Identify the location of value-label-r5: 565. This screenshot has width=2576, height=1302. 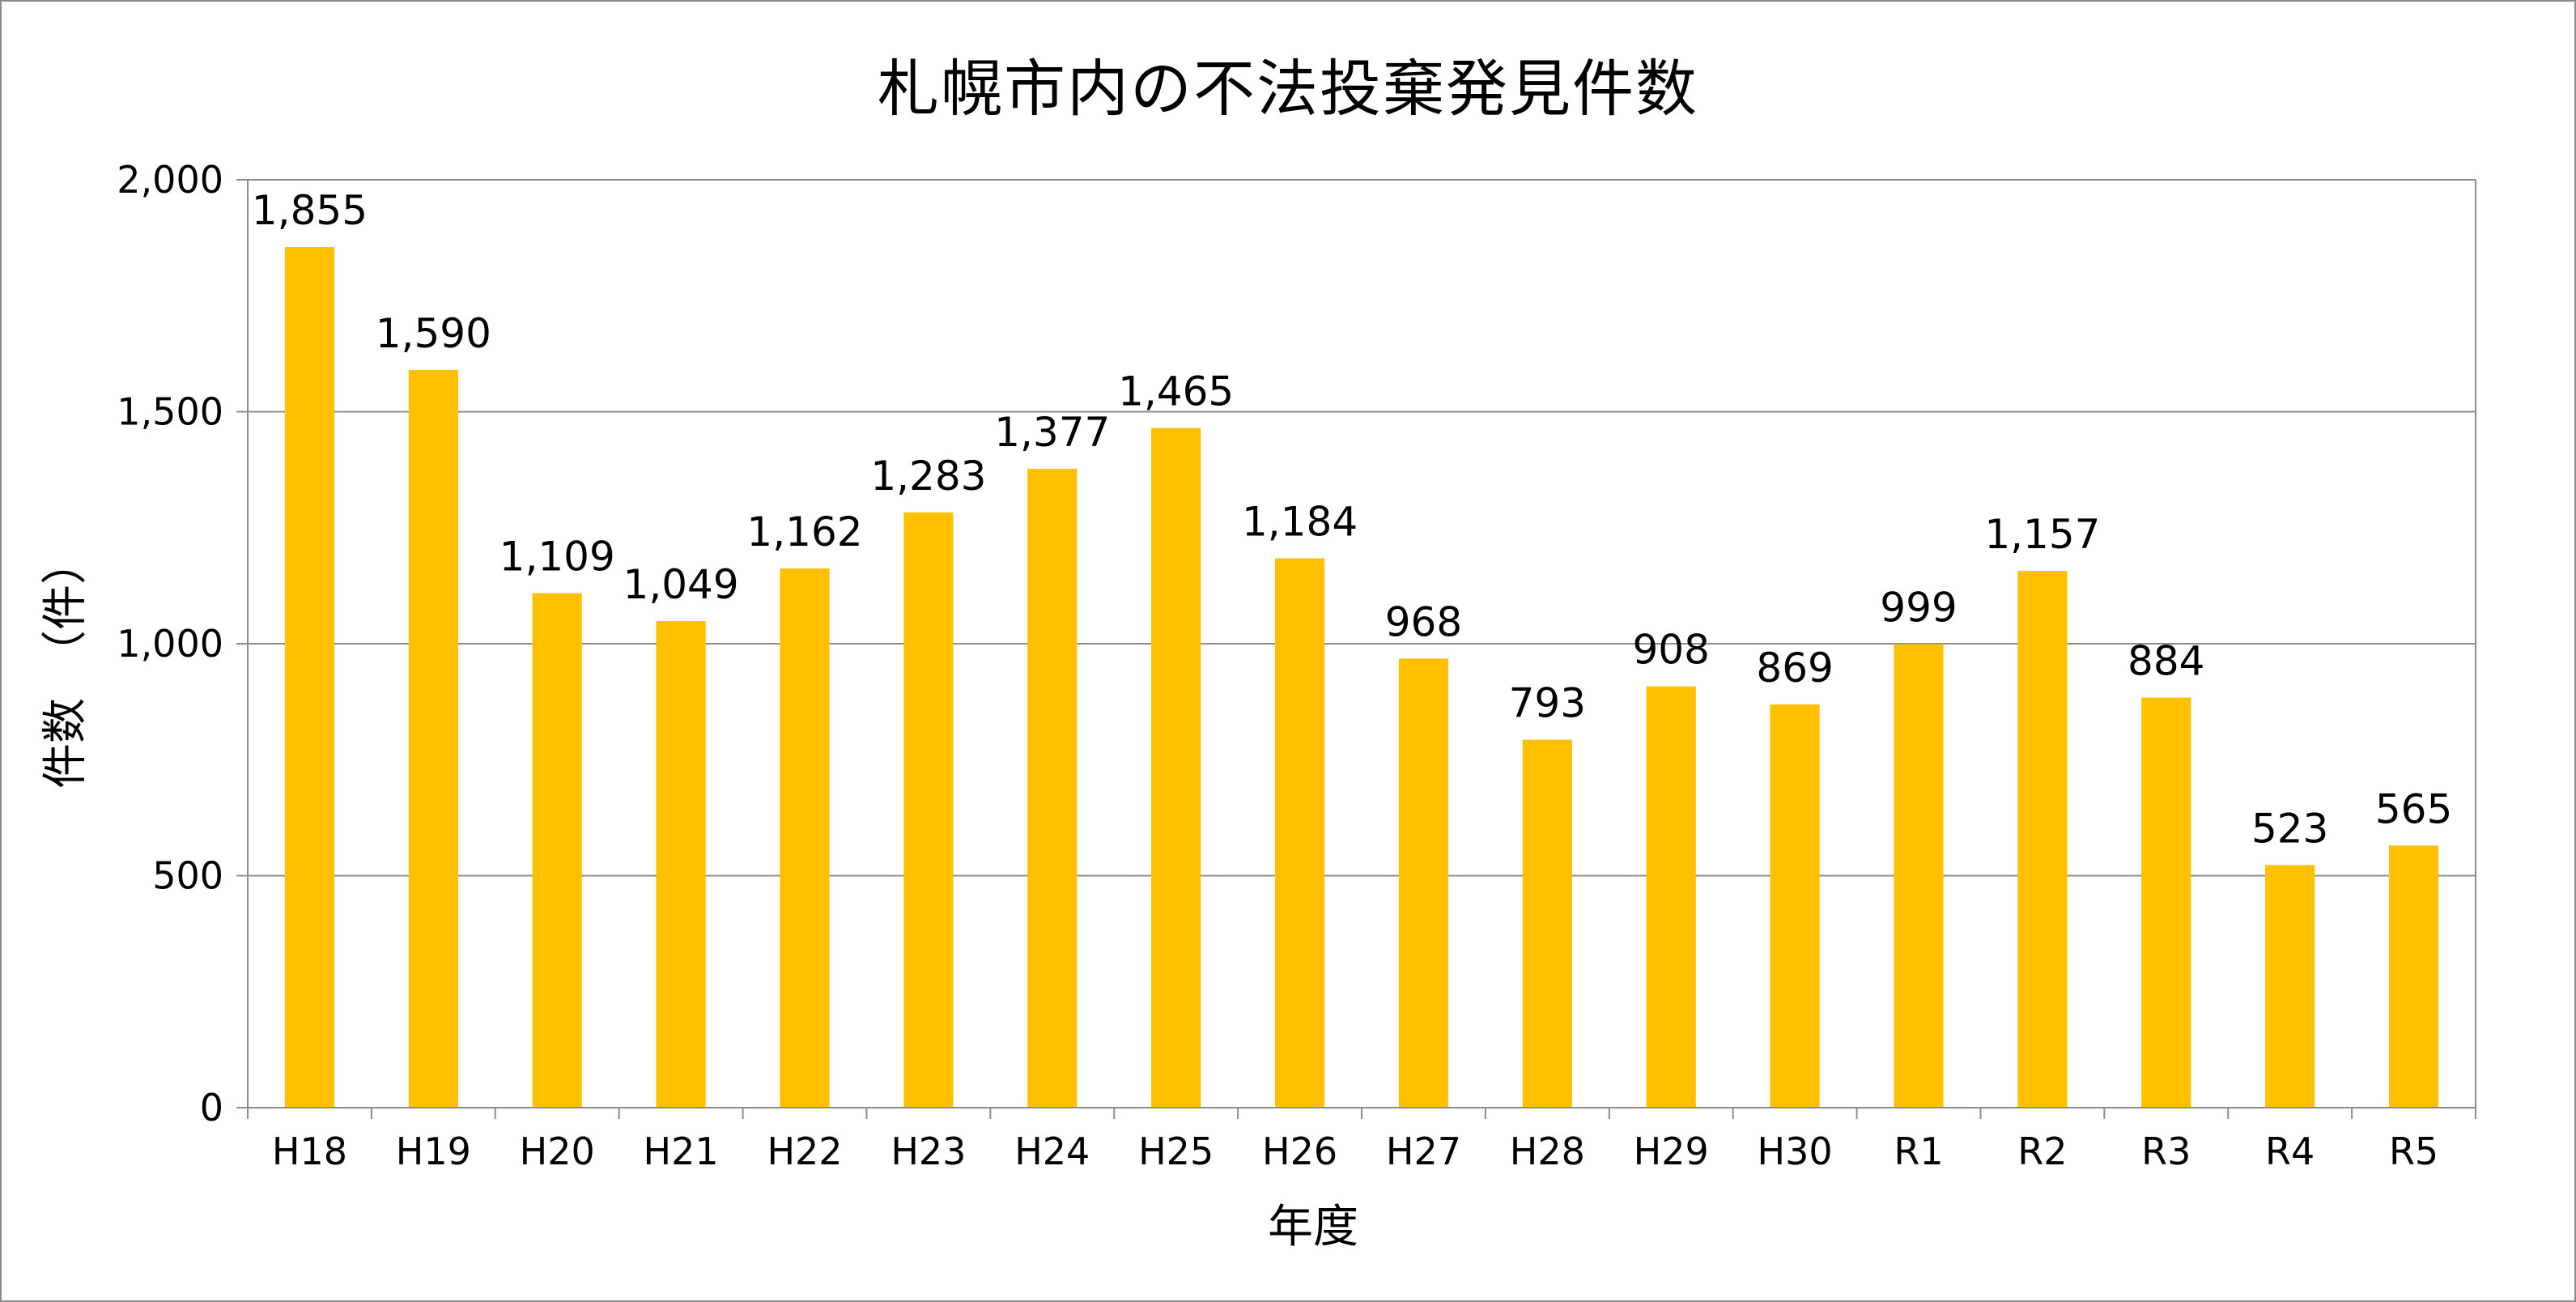
(2414, 808).